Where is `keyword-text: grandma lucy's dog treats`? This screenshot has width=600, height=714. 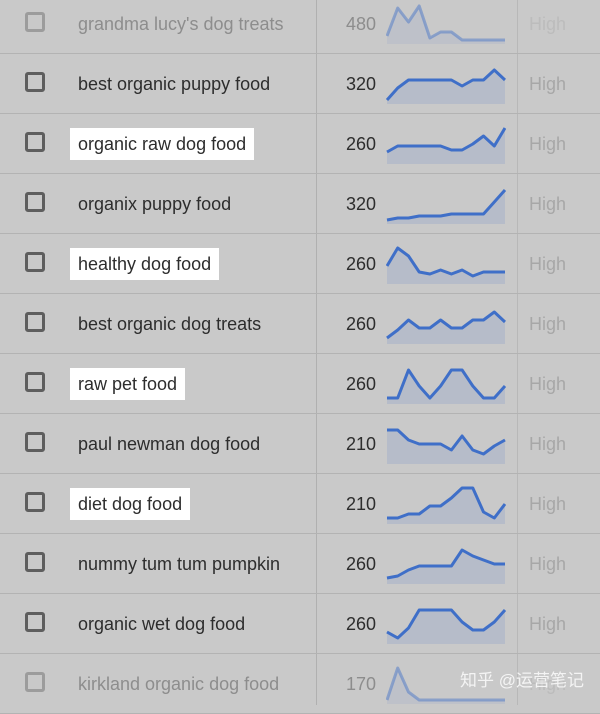
keyword-text: grandma lucy's dog treats is located at coordinates (181, 24).